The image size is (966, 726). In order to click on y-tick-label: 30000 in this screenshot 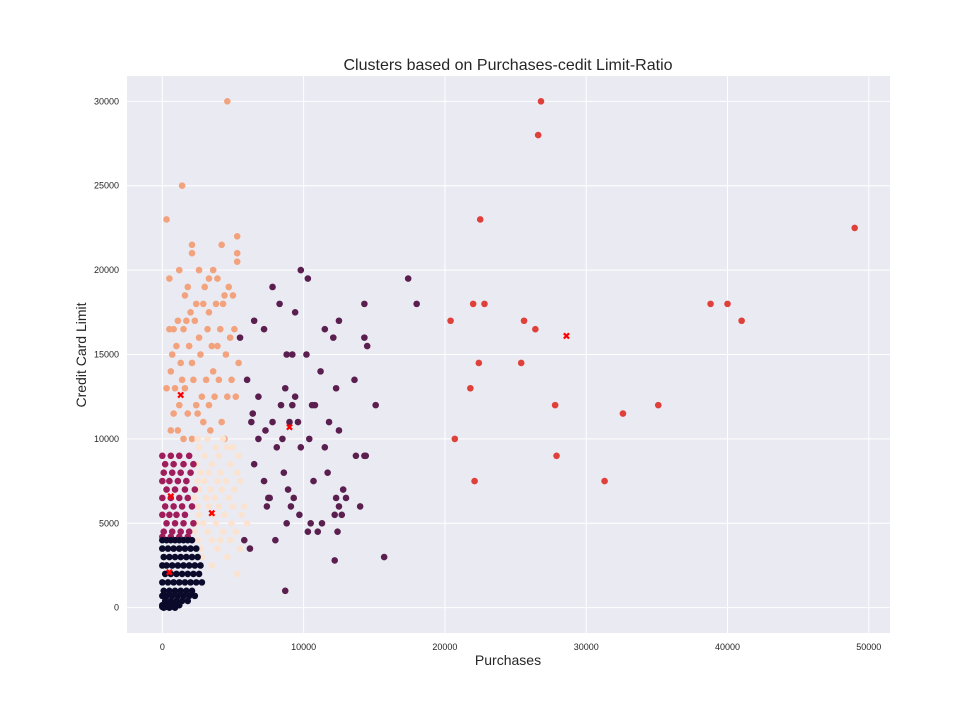, I will do `click(106, 101)`.